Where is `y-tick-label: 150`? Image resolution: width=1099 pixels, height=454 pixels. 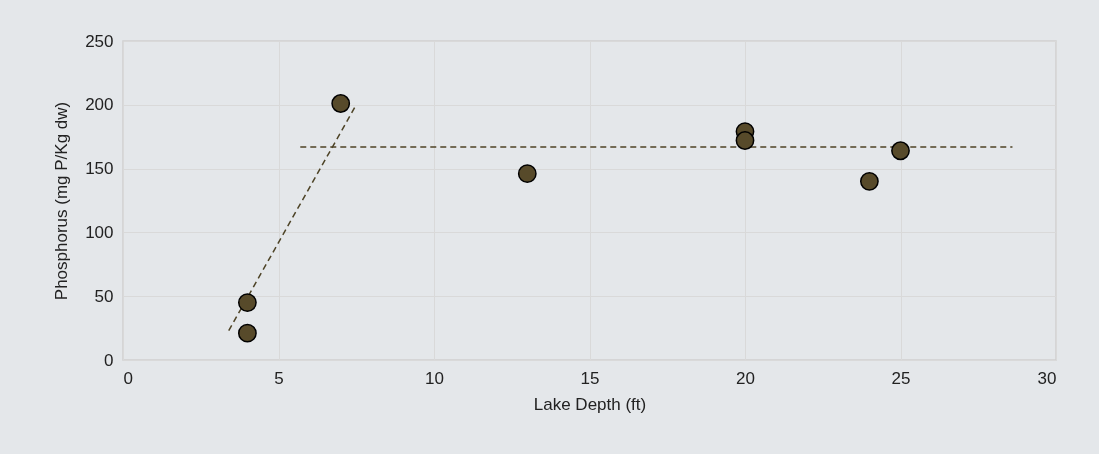
y-tick-label: 150 is located at coordinates (99, 169).